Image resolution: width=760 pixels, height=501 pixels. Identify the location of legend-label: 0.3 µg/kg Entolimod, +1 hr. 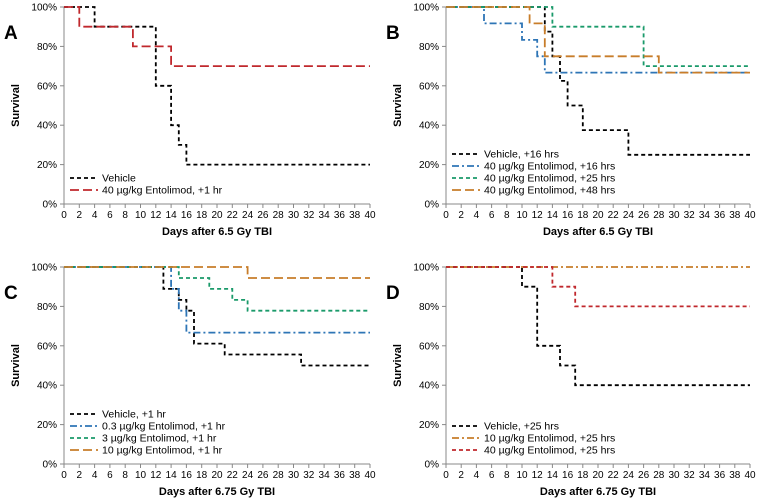
(164, 427).